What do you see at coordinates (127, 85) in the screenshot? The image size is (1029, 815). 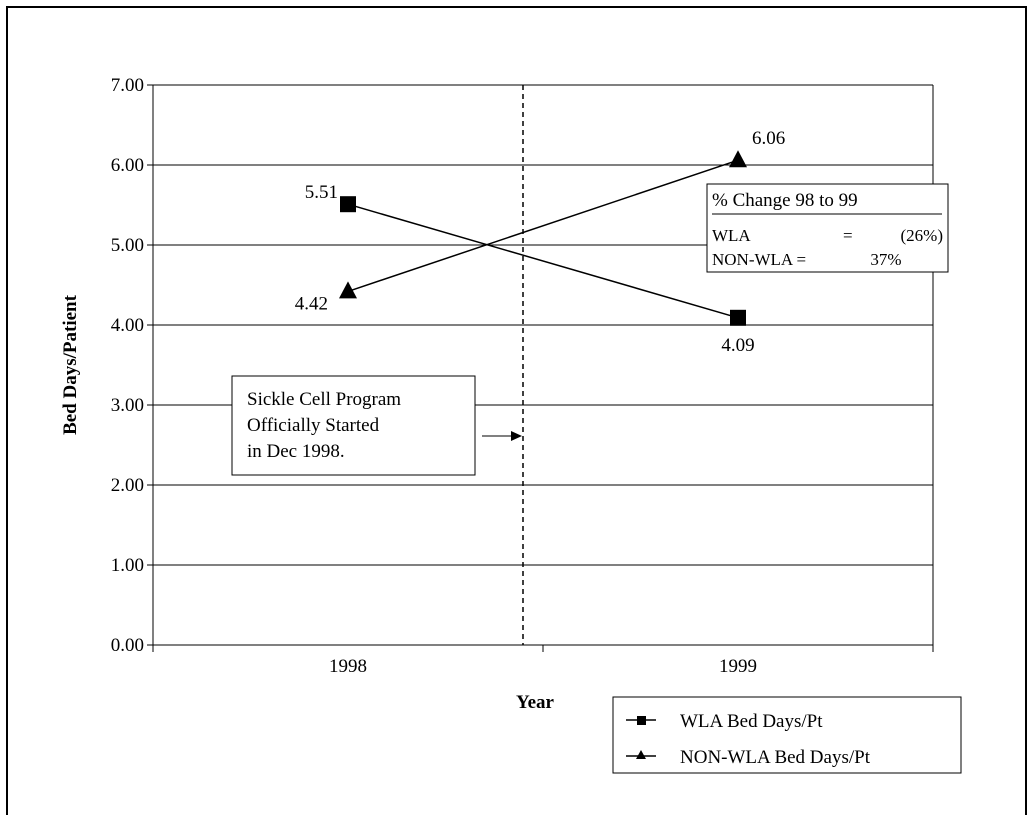 I see `y-tick-label: 7.00` at bounding box center [127, 85].